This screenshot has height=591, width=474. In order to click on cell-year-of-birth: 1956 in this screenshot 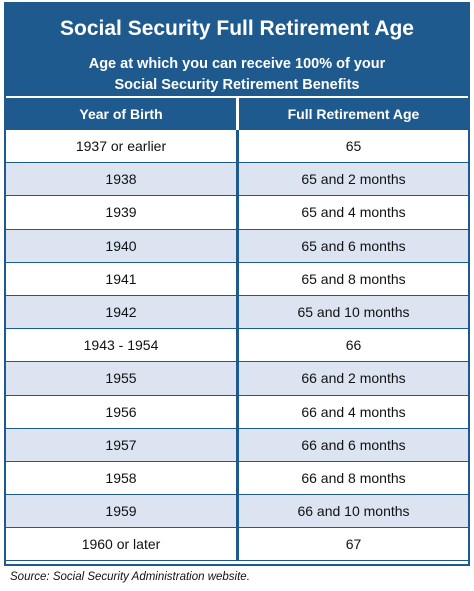, I will do `click(121, 411)`.